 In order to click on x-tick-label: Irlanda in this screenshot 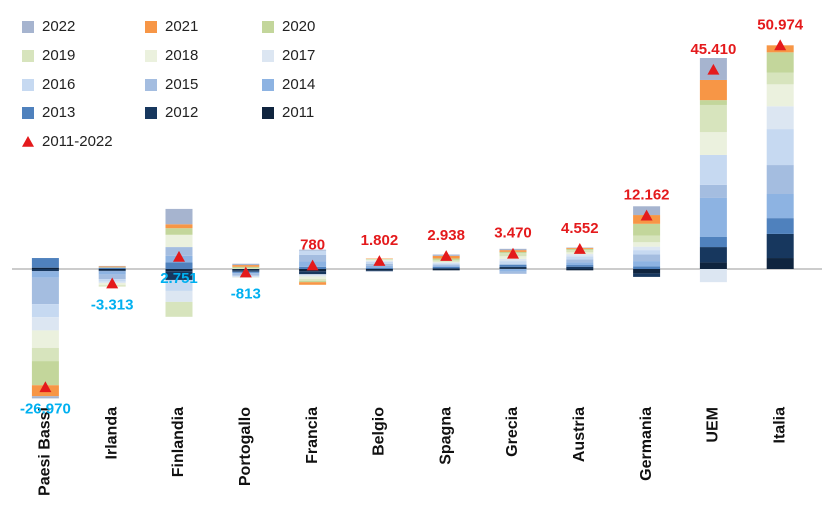, I will do `click(111, 433)`.